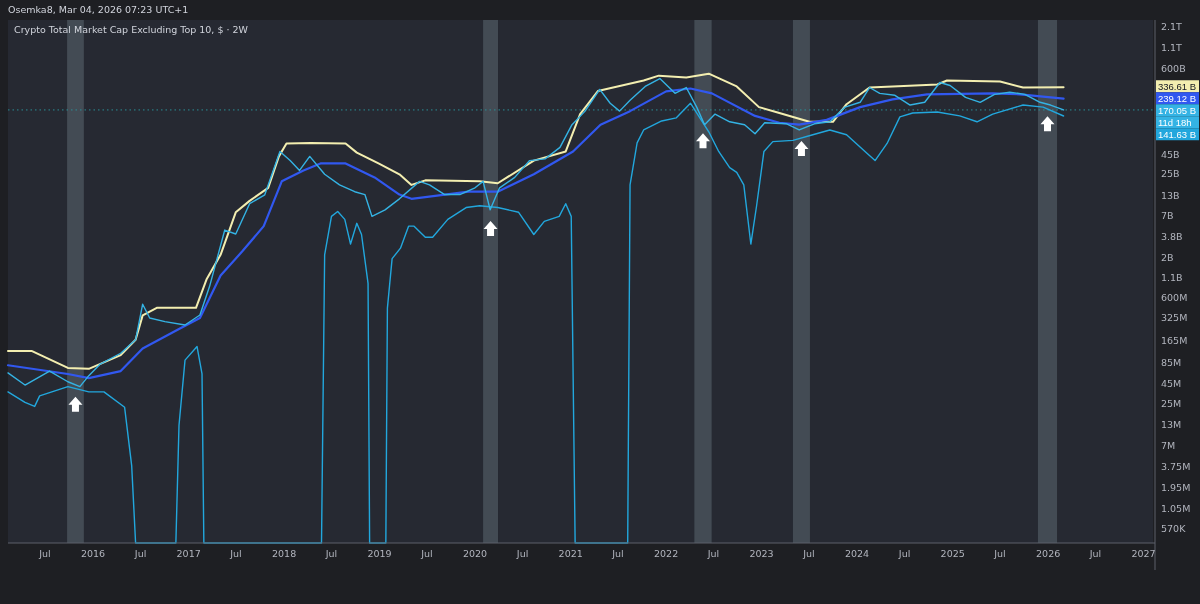 This screenshot has height=604, width=1200. Describe the element at coordinates (131, 29) in the screenshot. I see `chart-title: Crypto Total Market Cap Excluding Top 10, $ · 2W` at that location.